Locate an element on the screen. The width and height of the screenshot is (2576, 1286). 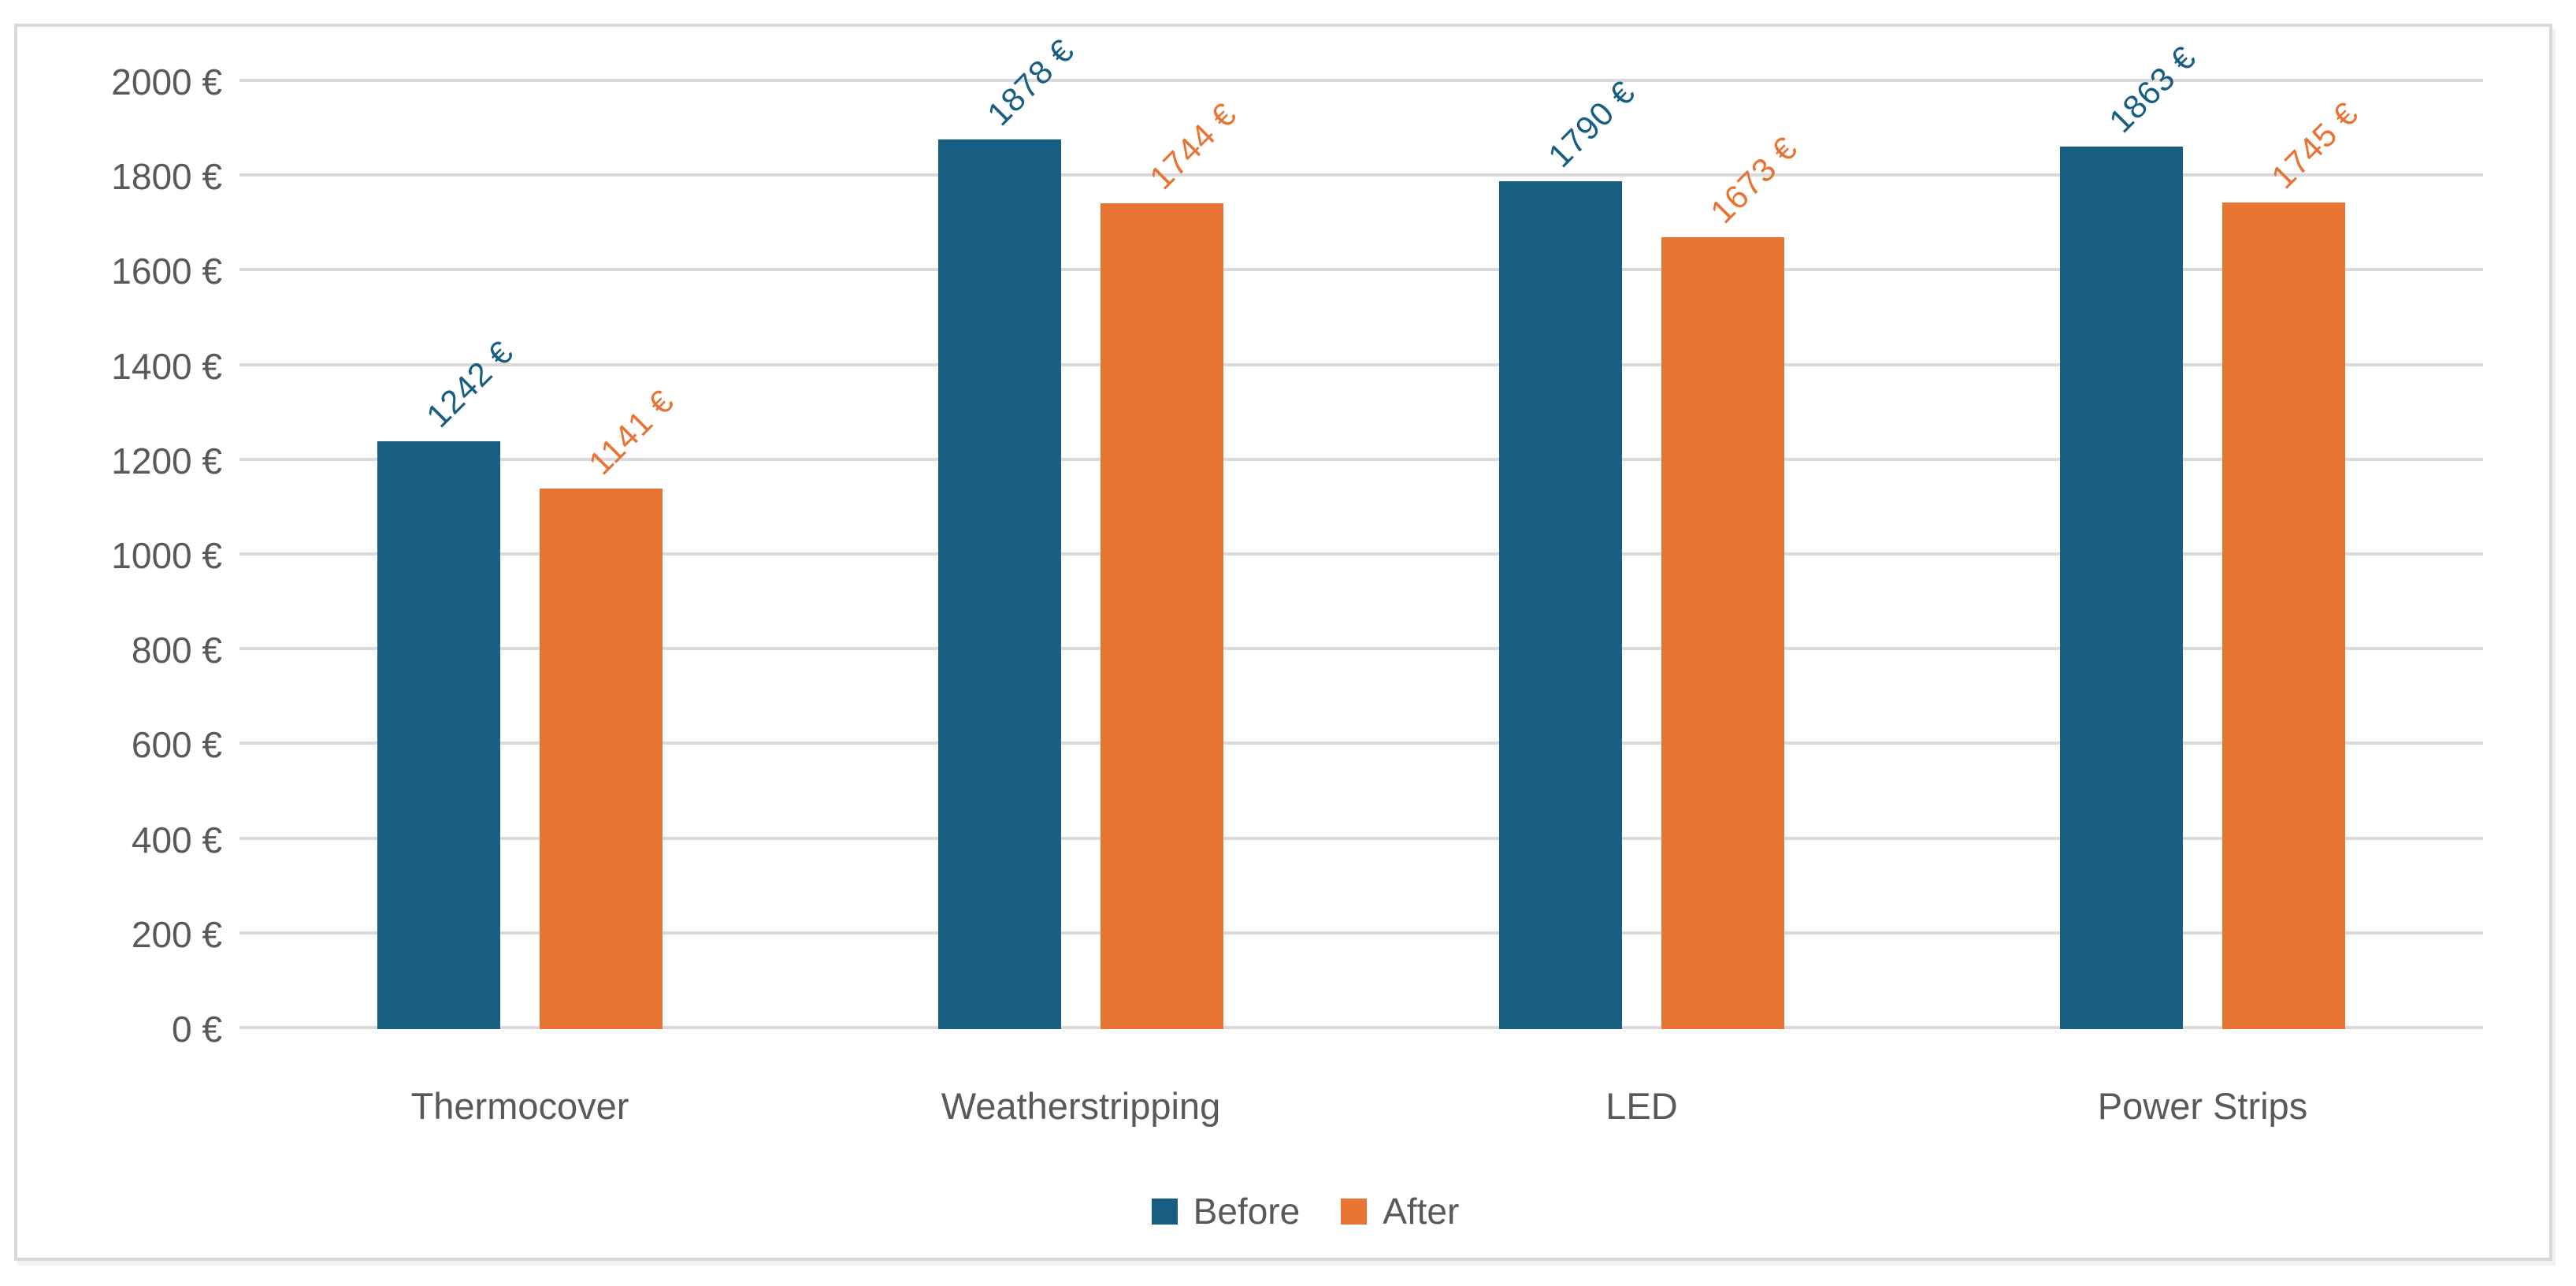
data-label-before-thermocover: 1242 € is located at coordinates (470, 383).